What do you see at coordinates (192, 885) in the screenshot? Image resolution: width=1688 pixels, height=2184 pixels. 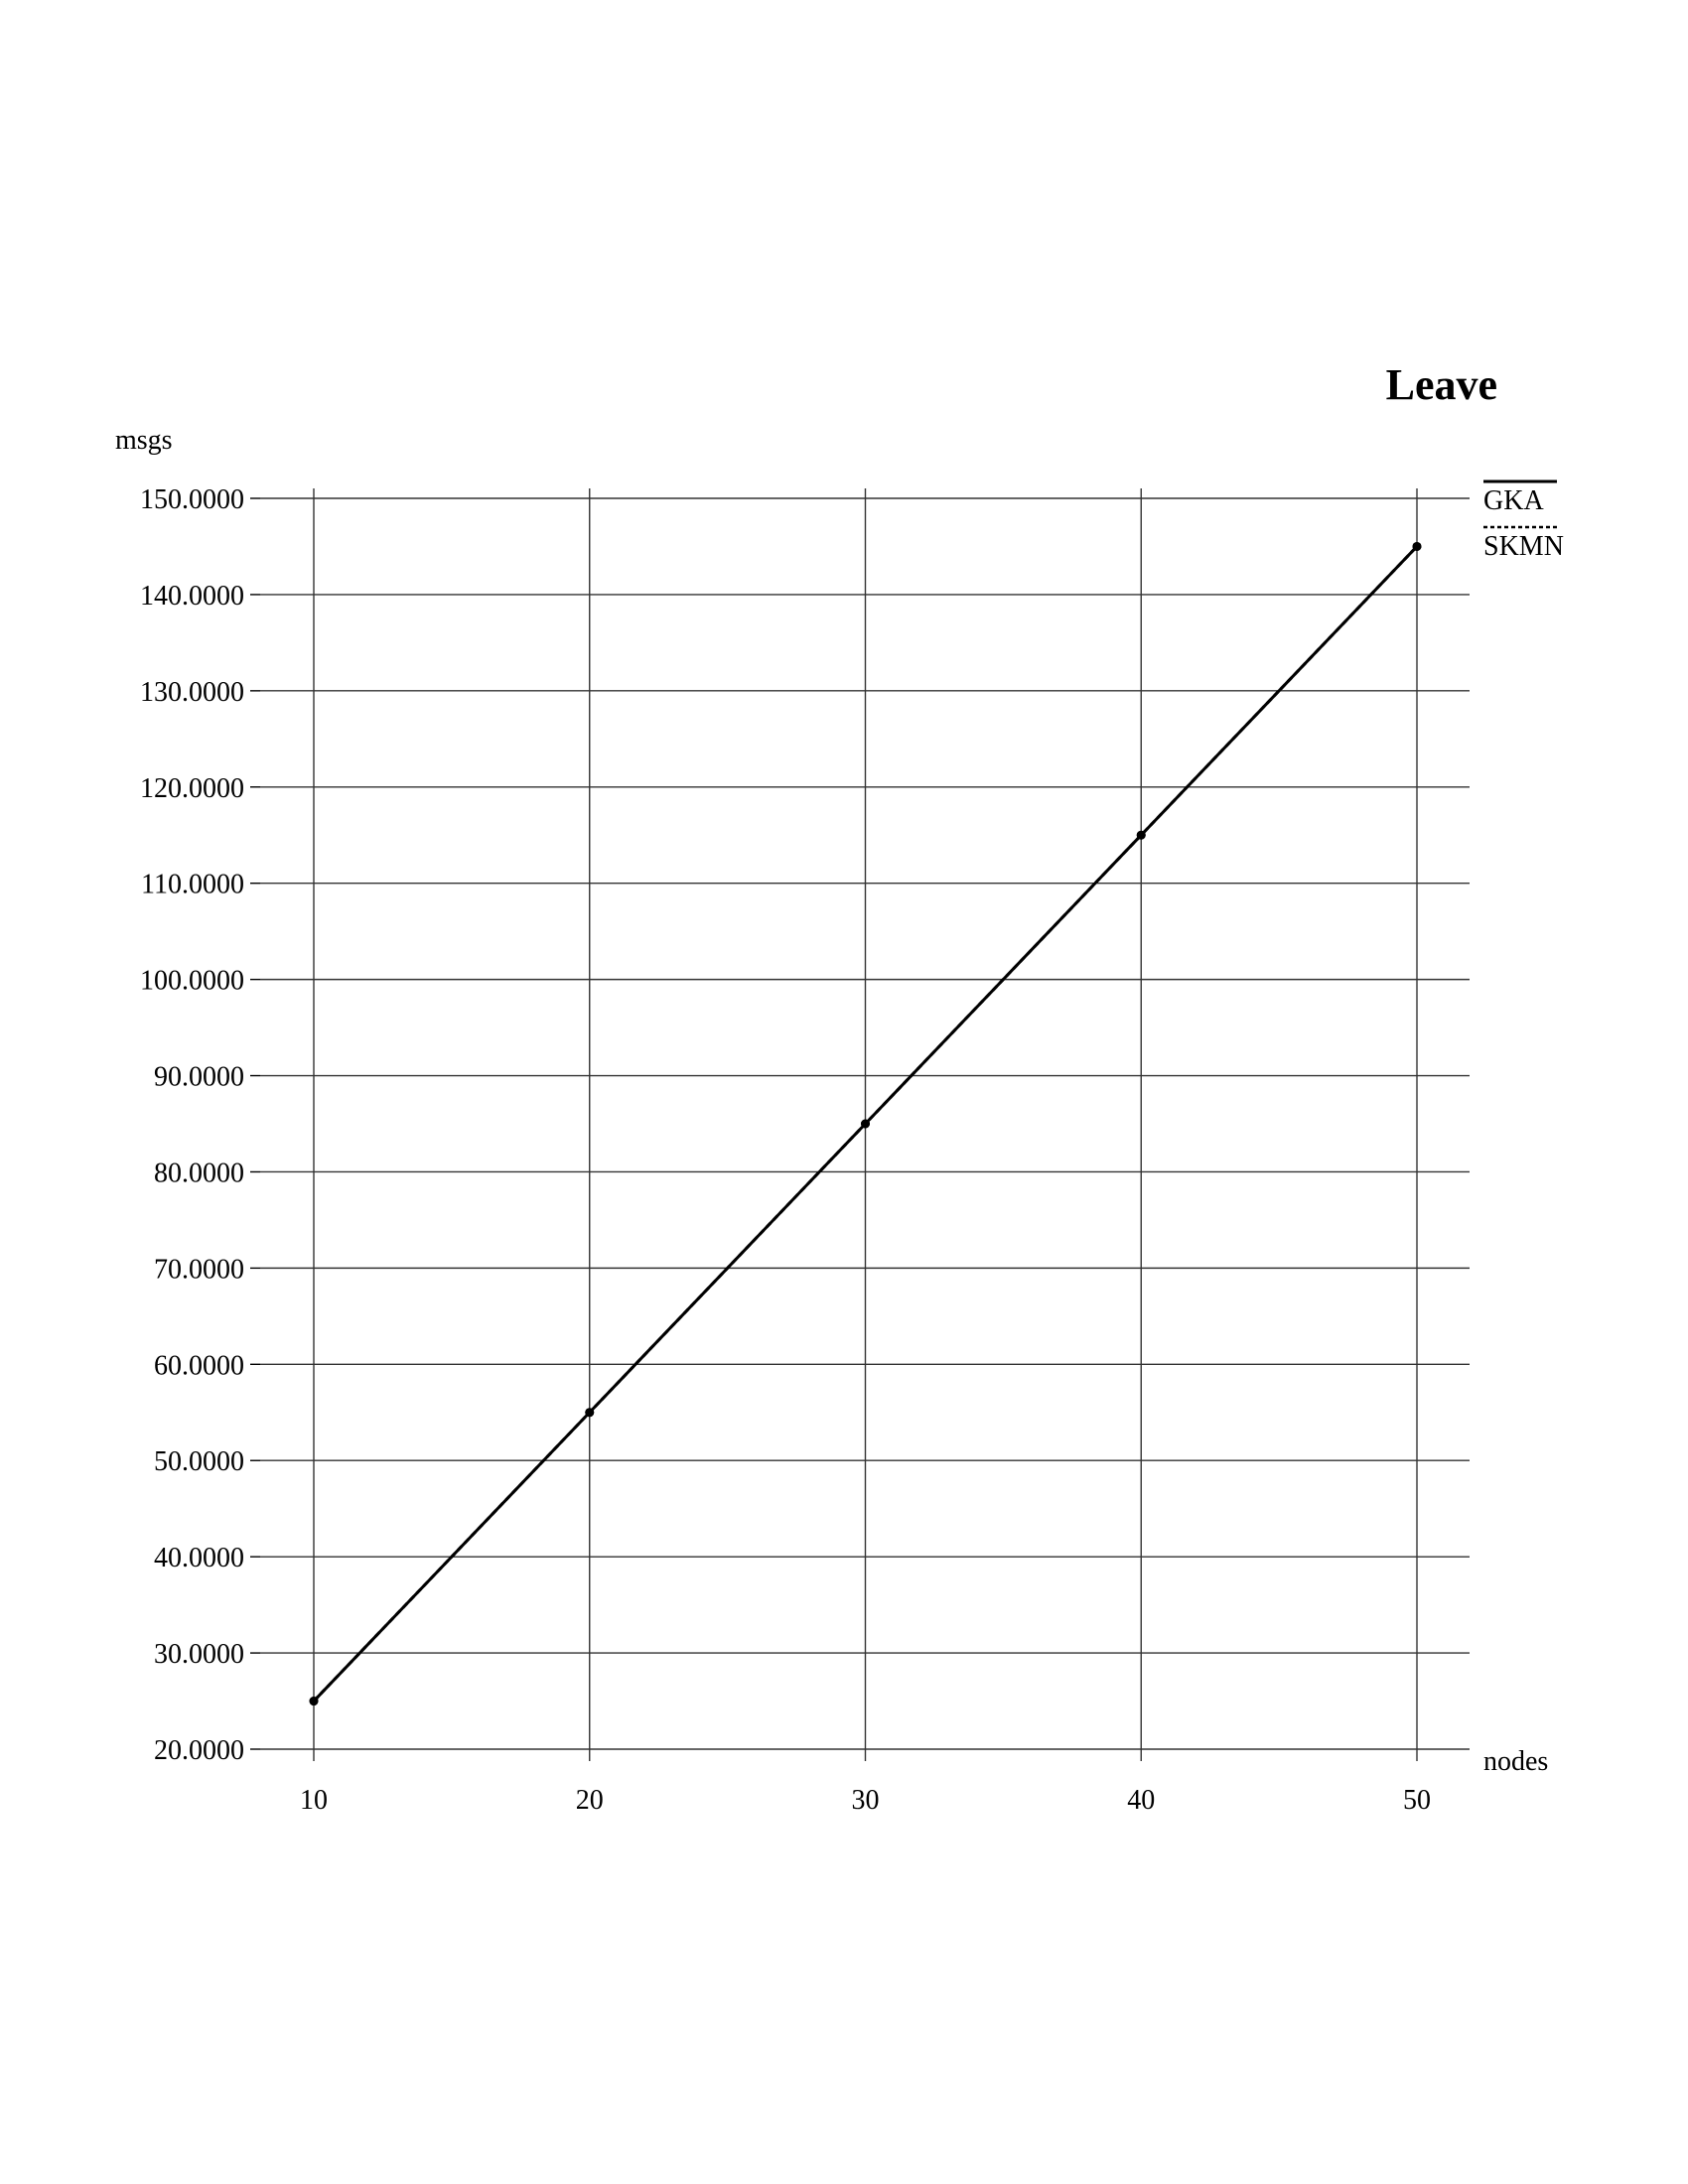 I see `y-tick-label: 110.0000` at bounding box center [192, 885].